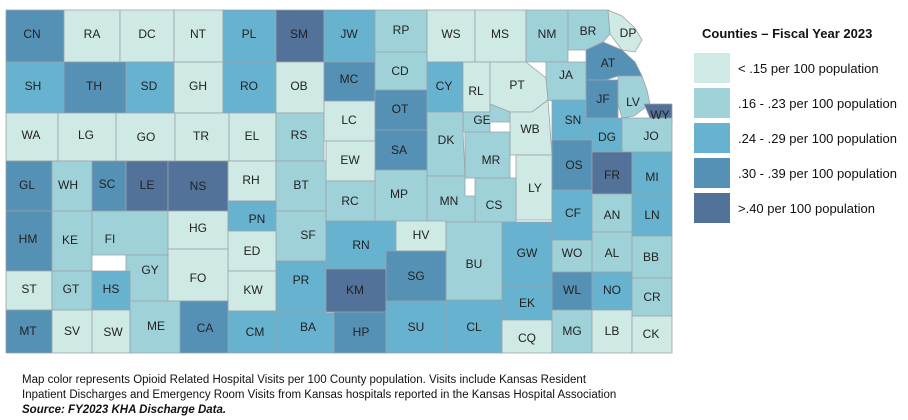  I want to click on county-label: SC, so click(107, 184).